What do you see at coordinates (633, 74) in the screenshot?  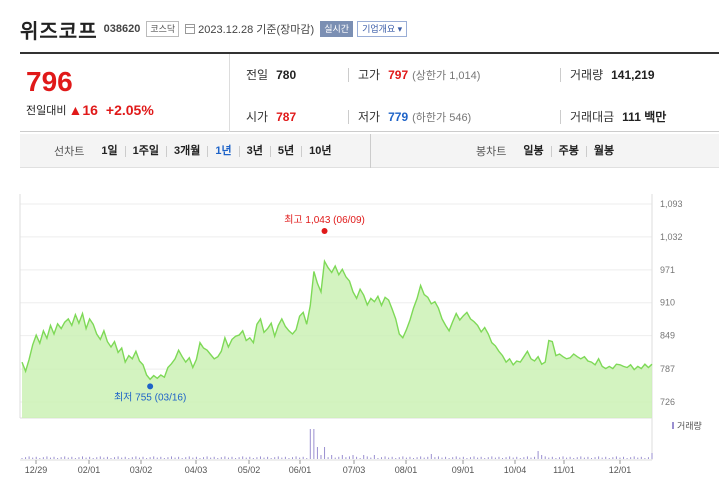 I see `volume-value: 141,219` at bounding box center [633, 74].